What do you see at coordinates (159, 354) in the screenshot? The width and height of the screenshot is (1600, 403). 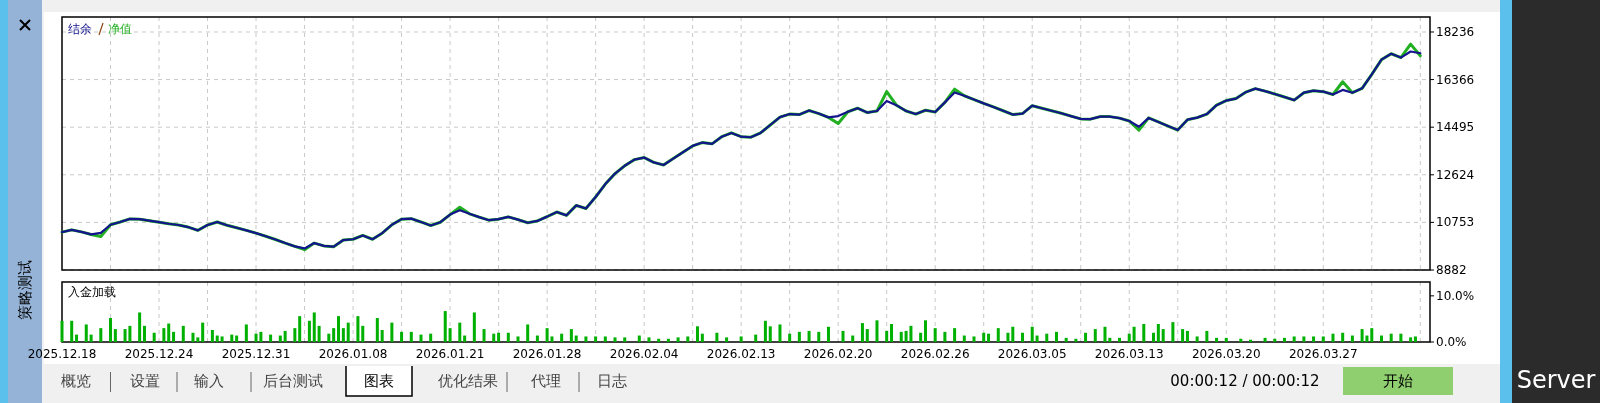 I see `x-tick-label: 2025.12.24` at bounding box center [159, 354].